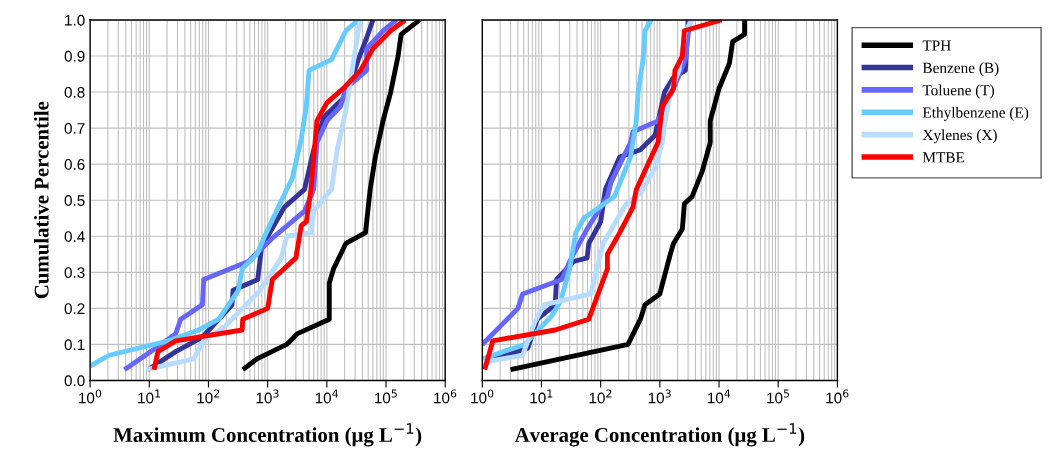 This screenshot has height=464, width=1060. What do you see at coordinates (959, 136) in the screenshot?
I see `legend-label: Xylenes (X)` at bounding box center [959, 136].